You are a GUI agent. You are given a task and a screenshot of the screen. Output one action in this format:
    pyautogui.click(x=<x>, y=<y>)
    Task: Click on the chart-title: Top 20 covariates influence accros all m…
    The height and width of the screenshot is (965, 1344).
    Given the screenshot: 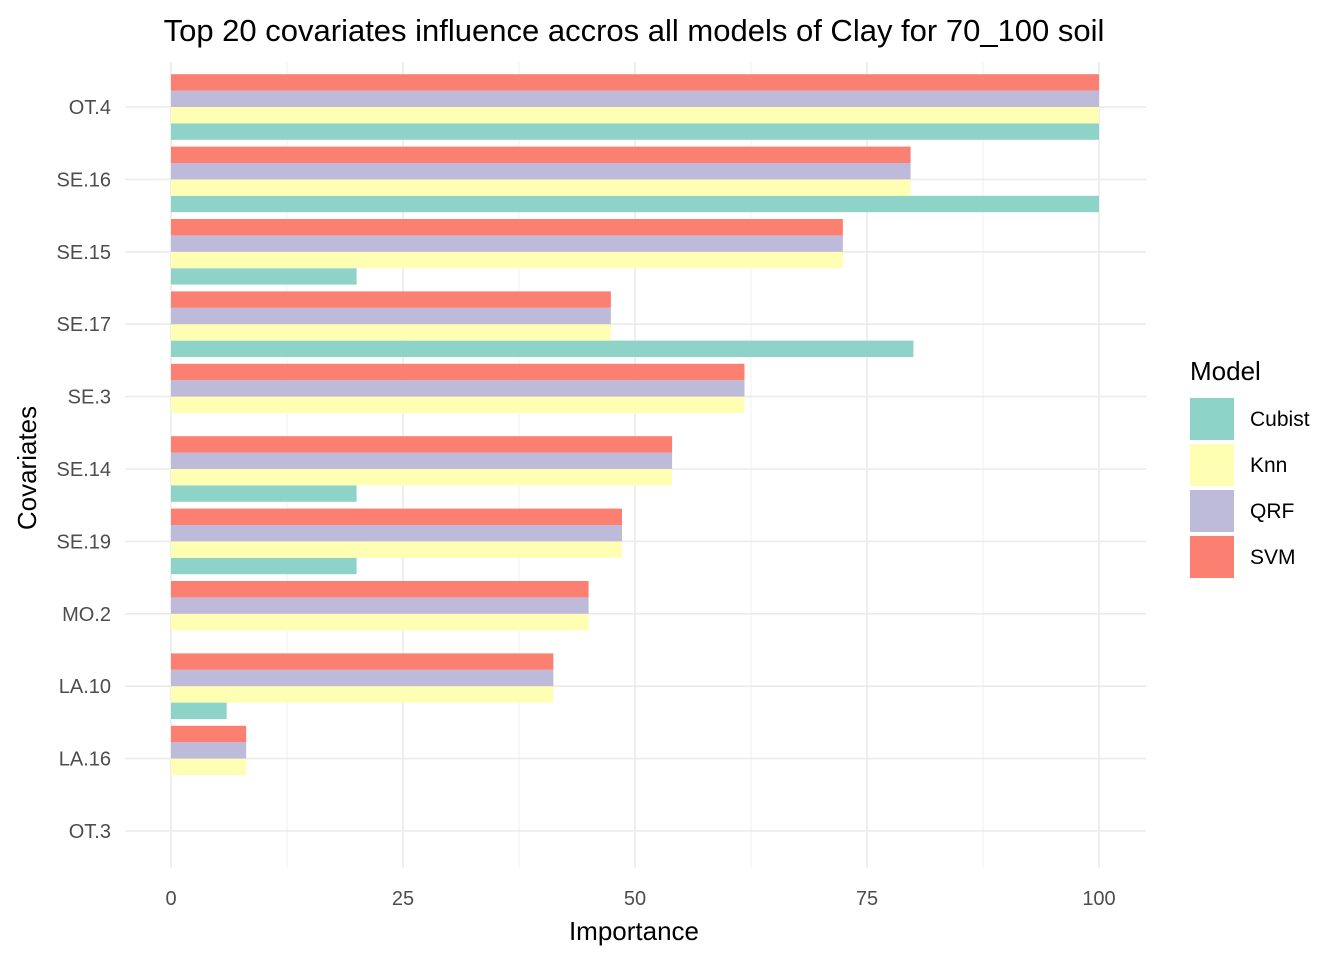 What is the action you would take?
    pyautogui.click(x=634, y=30)
    